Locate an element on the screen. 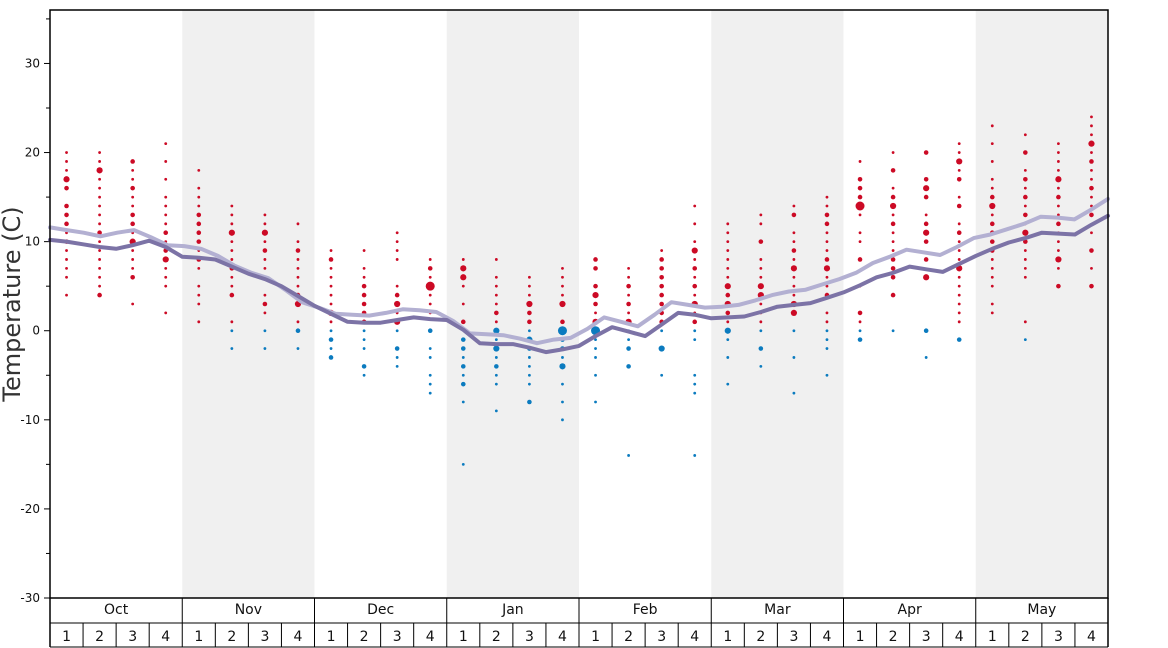  month-label-dec: Dec is located at coordinates (380, 610).